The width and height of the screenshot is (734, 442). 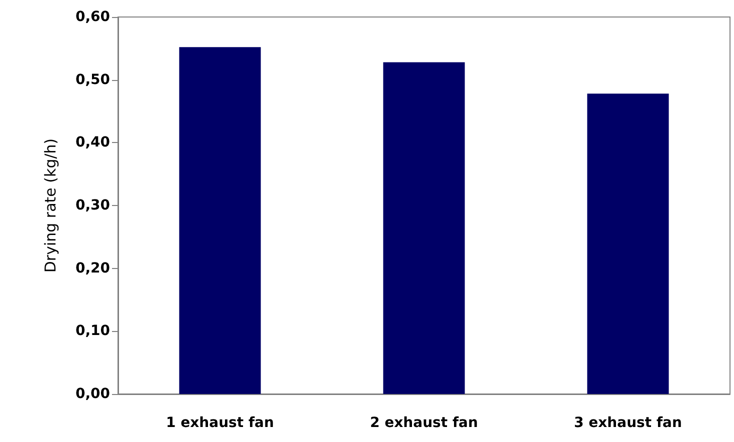 I want to click on y-tick-label: 0,40, so click(x=92, y=142).